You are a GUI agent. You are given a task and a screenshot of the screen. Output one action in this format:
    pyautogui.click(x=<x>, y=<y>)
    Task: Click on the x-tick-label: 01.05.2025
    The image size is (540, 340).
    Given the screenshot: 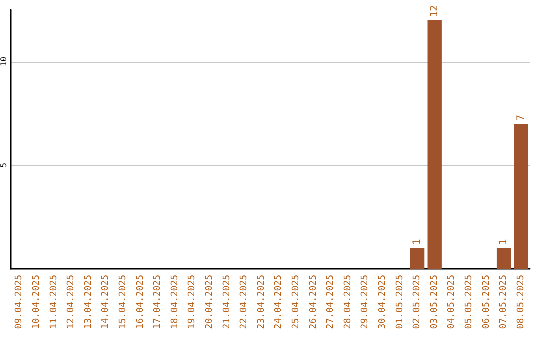 What is the action you would take?
    pyautogui.click(x=400, y=302)
    